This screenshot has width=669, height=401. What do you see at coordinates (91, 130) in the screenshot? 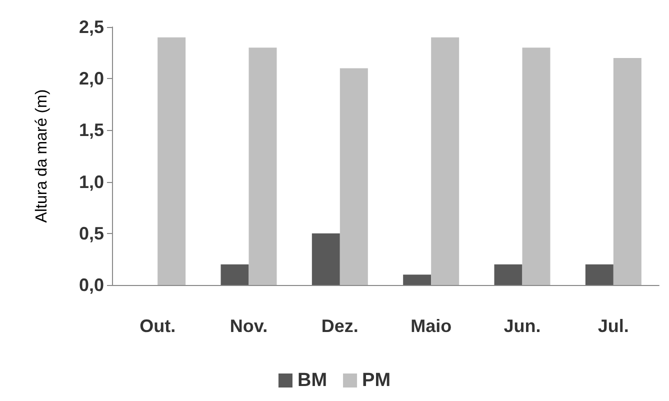
I see `y-tick-label: 1,5` at bounding box center [91, 130].